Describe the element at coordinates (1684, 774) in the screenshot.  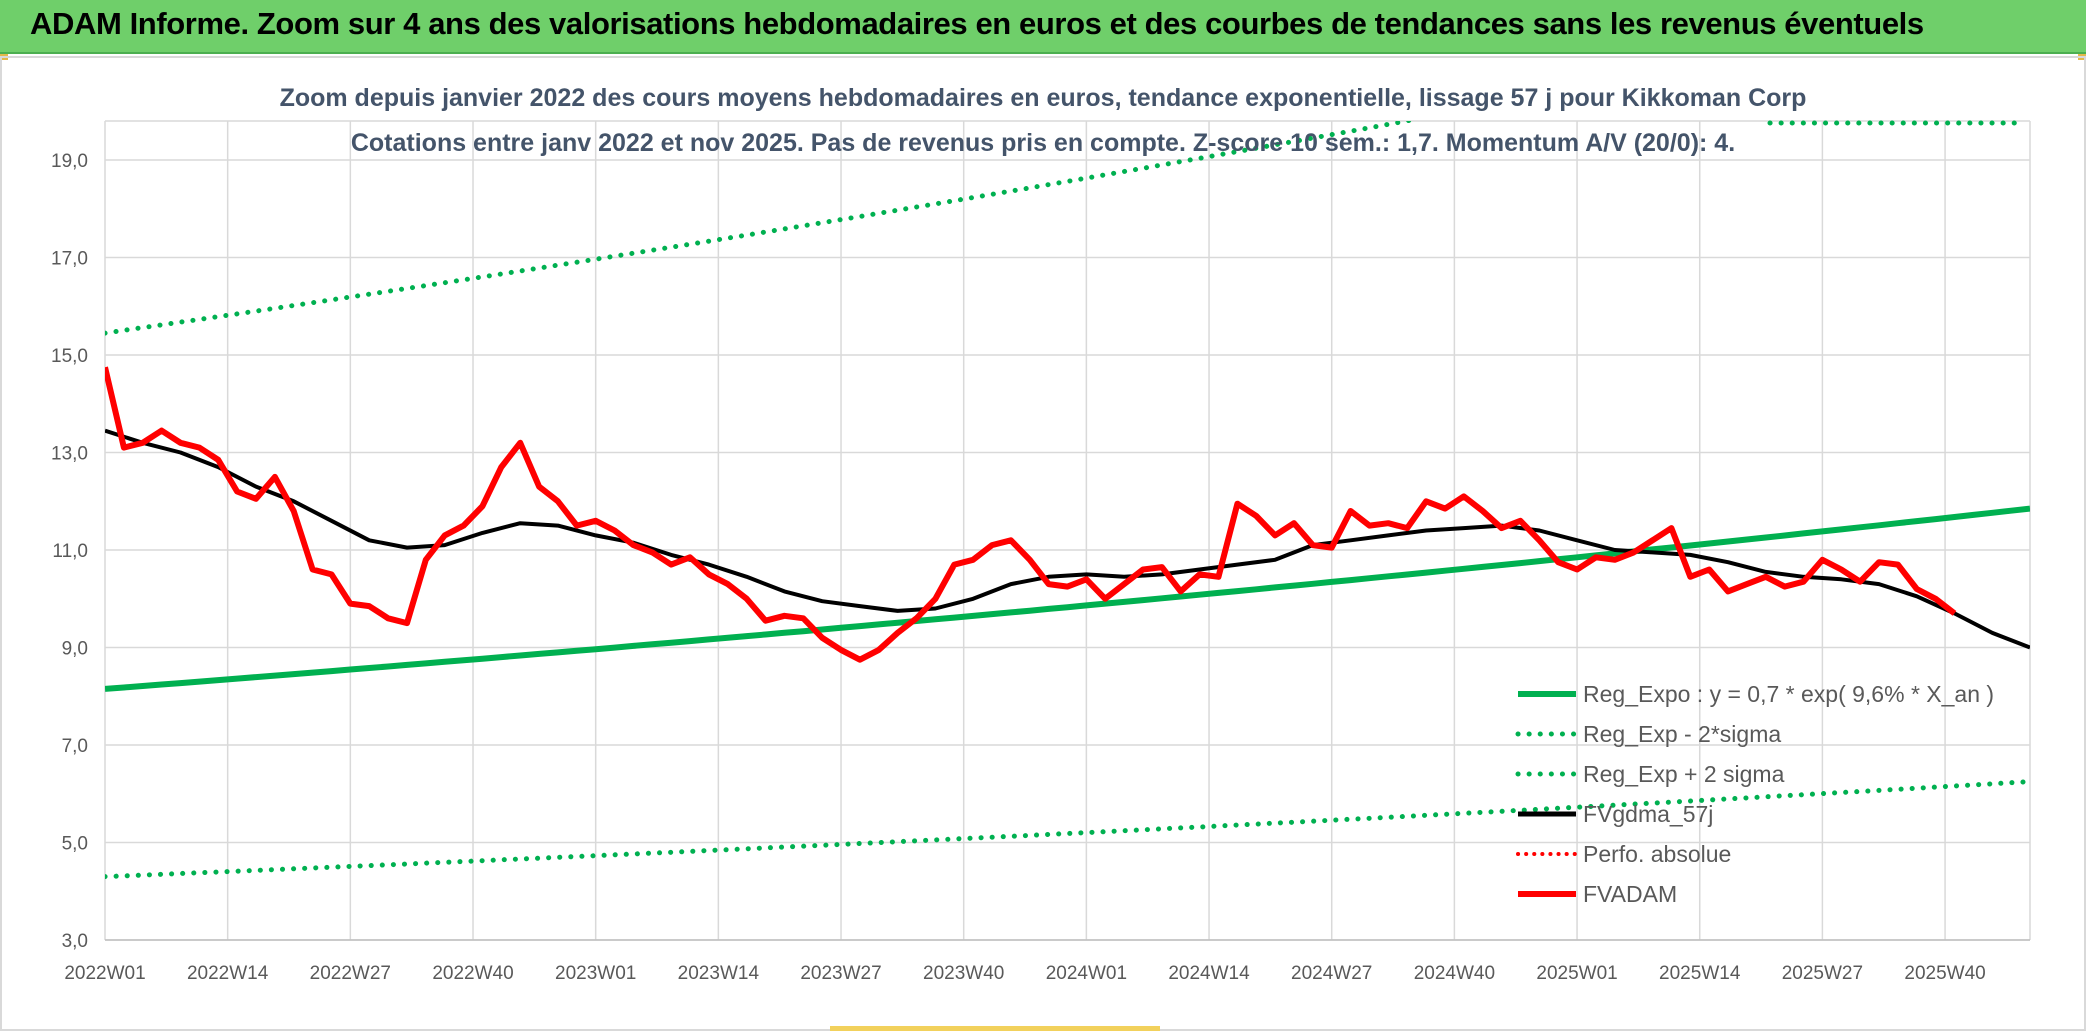
I see `legend-label: Reg_Exp + 2 sigma` at that location.